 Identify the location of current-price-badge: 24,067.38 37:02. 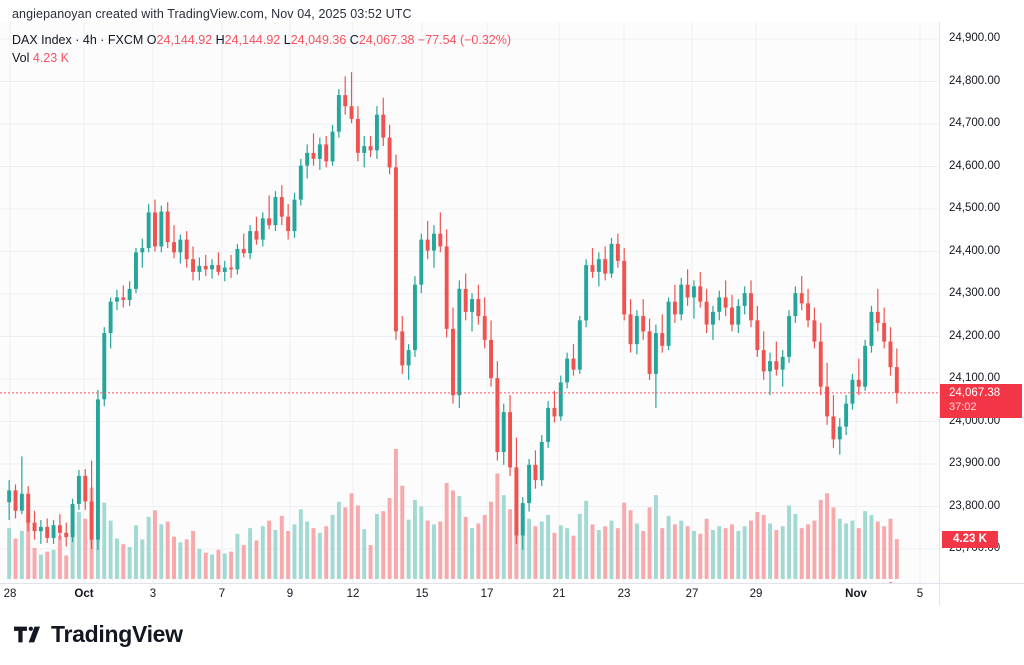
(981, 400).